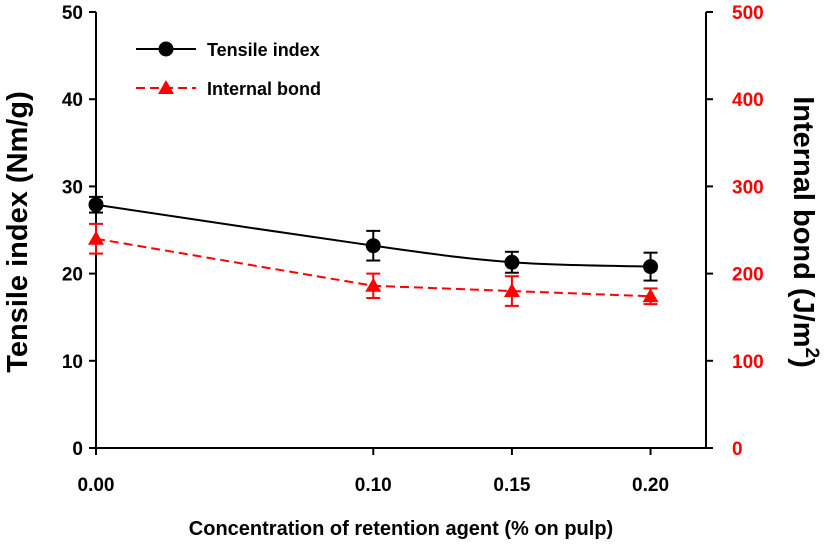 The image size is (828, 548). I want to click on legend-label-tensile: Tensile index, so click(263, 50).